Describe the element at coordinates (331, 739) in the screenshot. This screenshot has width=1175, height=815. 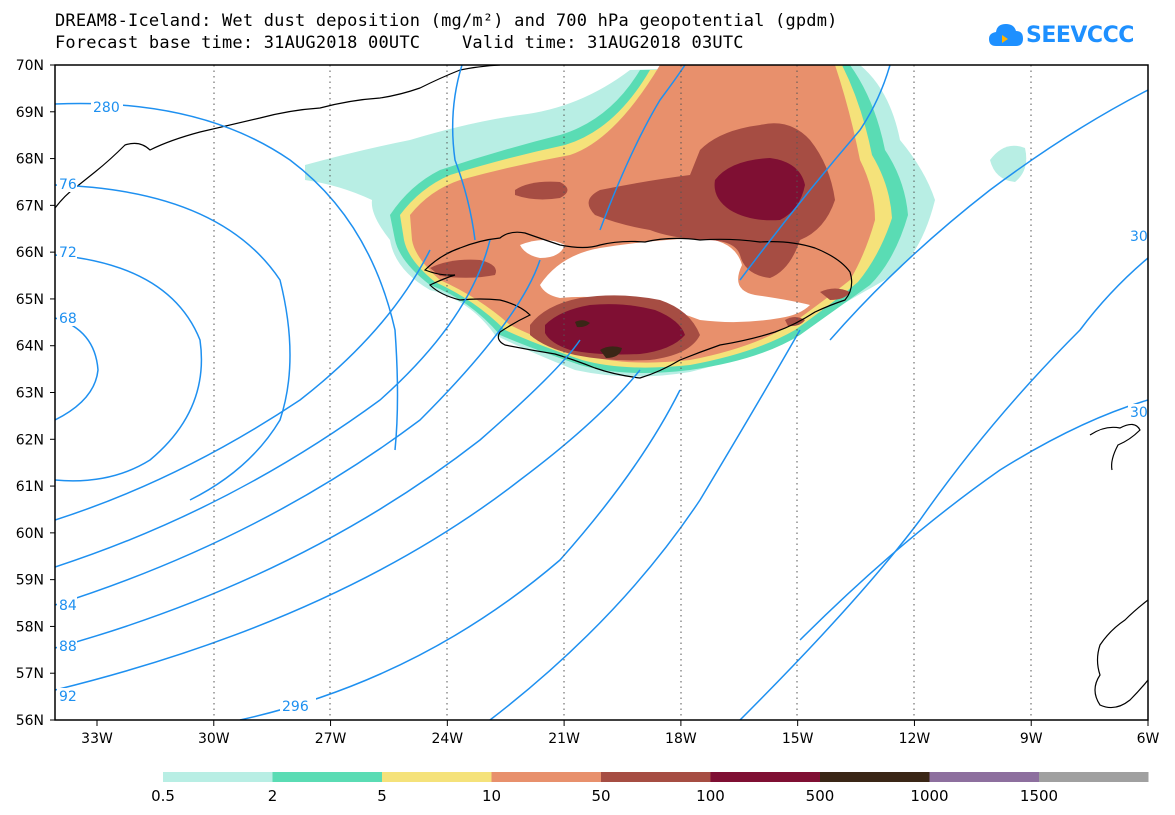
I see `lon-tick-label: 27W` at that location.